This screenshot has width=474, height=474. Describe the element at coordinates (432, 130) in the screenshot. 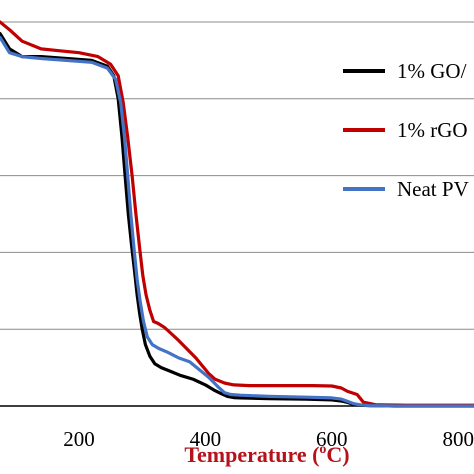

I see `legend-label: 1% rGO` at that location.